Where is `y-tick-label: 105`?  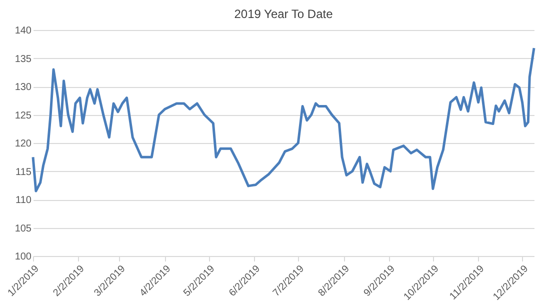
y-tick-label: 105 is located at coordinates (23, 228).